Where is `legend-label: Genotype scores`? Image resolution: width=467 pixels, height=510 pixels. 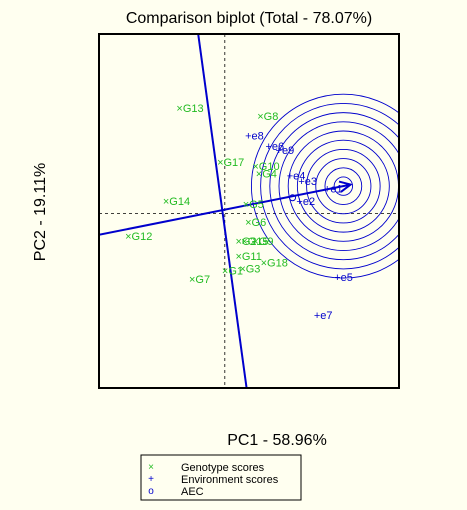
legend-label: Genotype scores is located at coordinates (223, 468).